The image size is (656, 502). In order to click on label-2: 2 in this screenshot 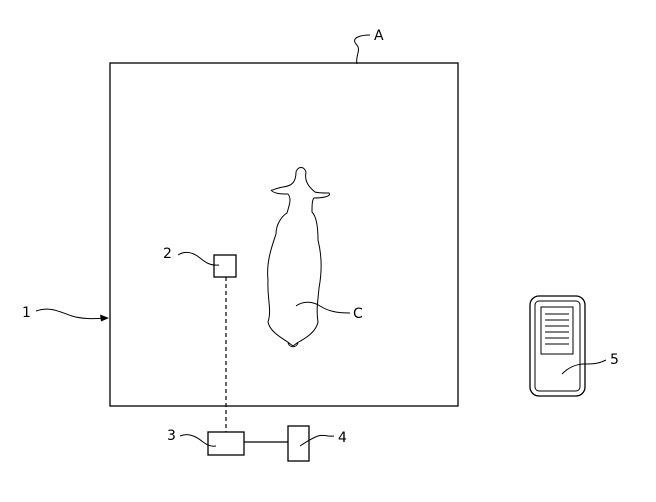, I will do `click(167, 254)`.